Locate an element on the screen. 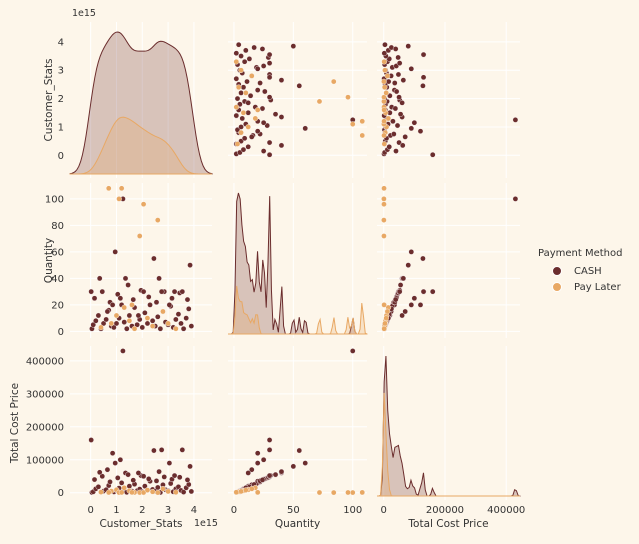 The width and height of the screenshot is (639, 544). y-tick-label: 100000 is located at coordinates (45, 460).